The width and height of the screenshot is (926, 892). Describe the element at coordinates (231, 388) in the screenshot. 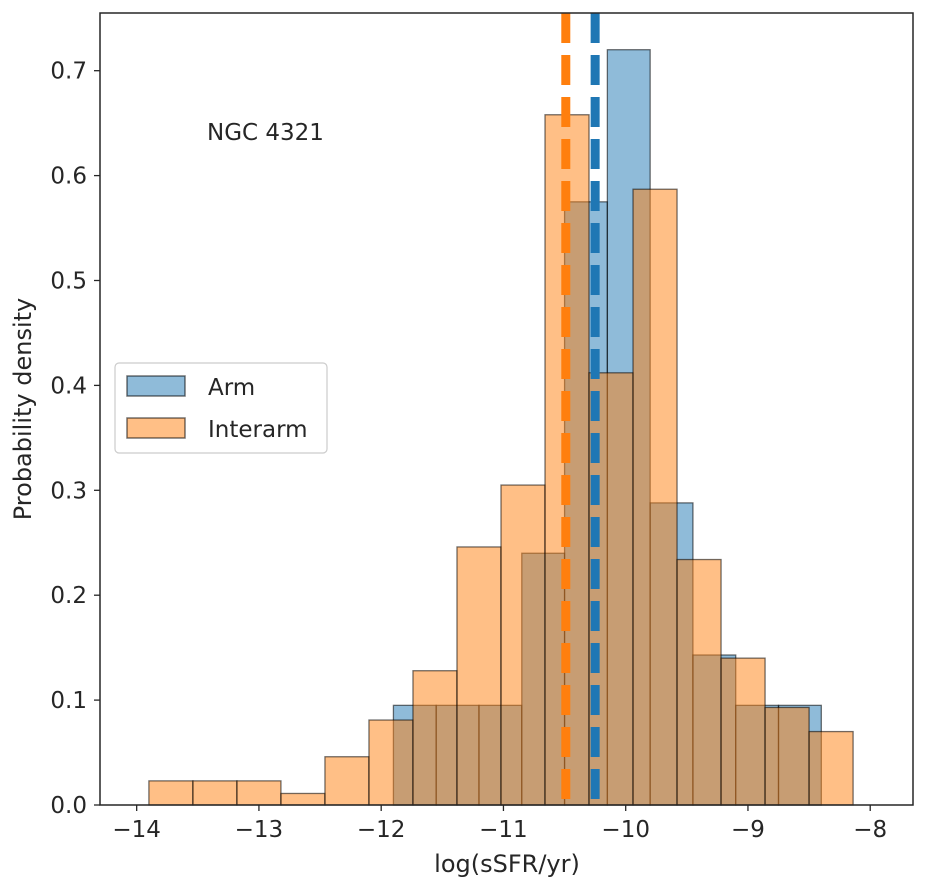

I see `legend-label-arm: Arm` at that location.